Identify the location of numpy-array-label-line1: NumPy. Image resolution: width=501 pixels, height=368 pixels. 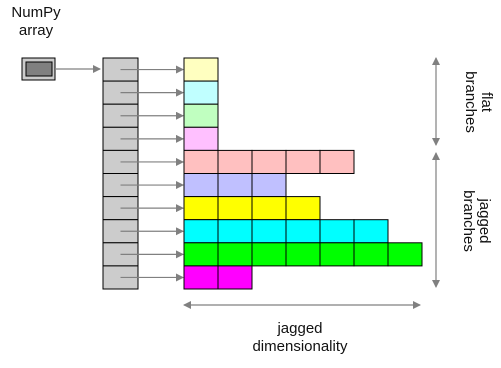
(36, 12).